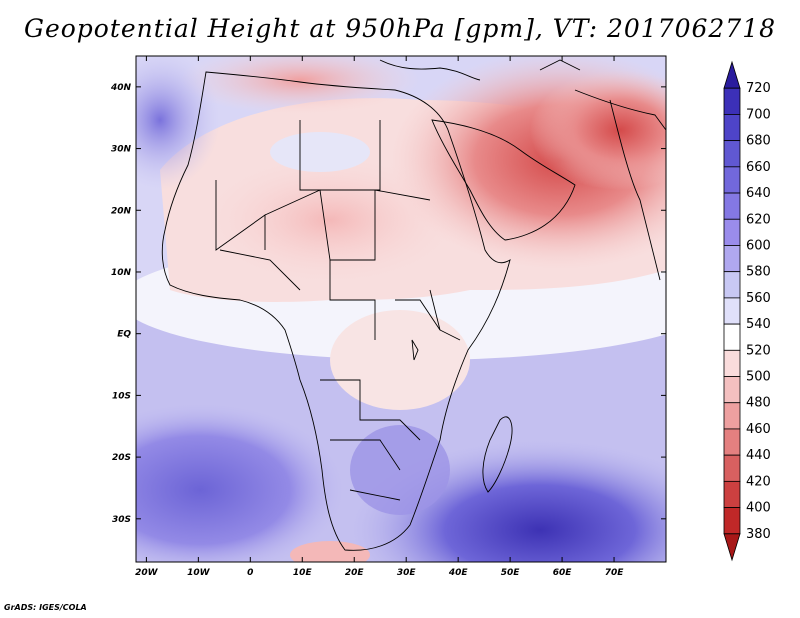  Describe the element at coordinates (199, 573) in the screenshot. I see `lon-label: 10W` at that location.